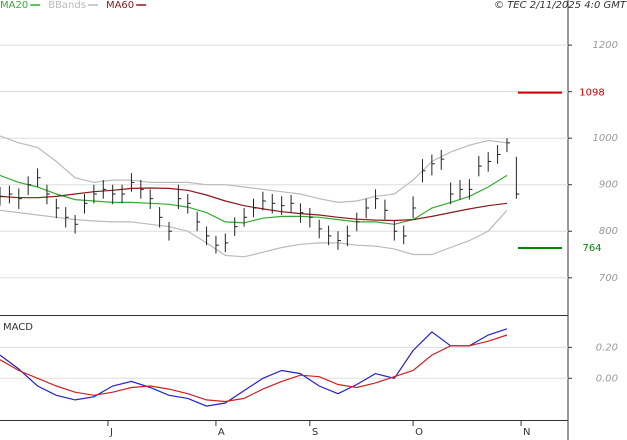 The height and width of the screenshot is (440, 627). Describe the element at coordinates (607, 378) in the screenshot. I see `y-tick-label: 0.00` at that location.